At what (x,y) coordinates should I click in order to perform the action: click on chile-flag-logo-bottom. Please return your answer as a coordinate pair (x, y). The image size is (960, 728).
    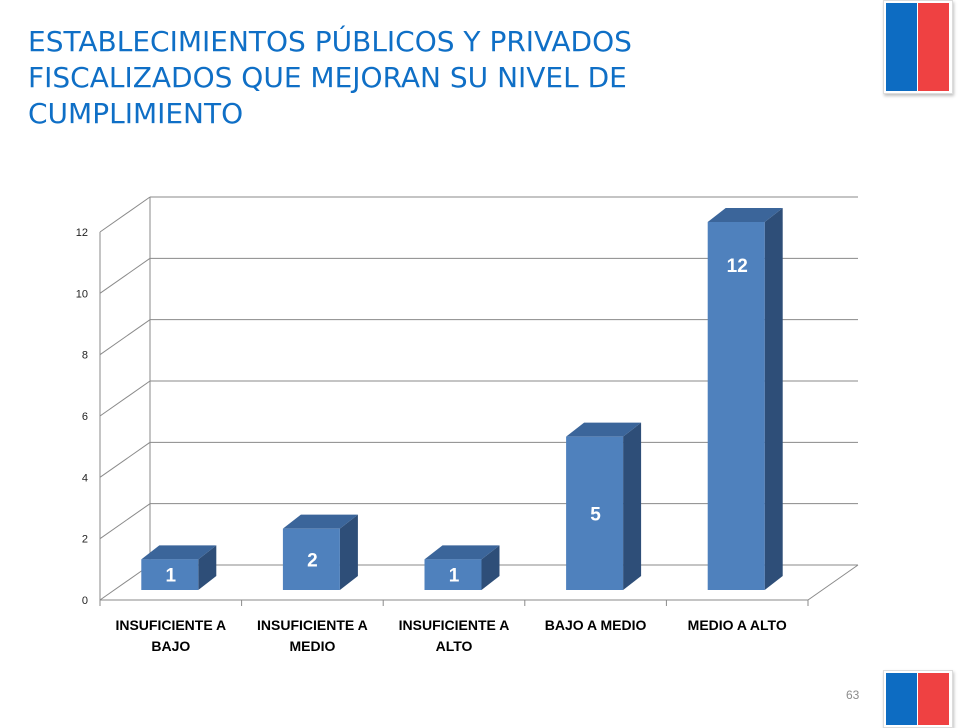
    Looking at the image, I should click on (918, 699).